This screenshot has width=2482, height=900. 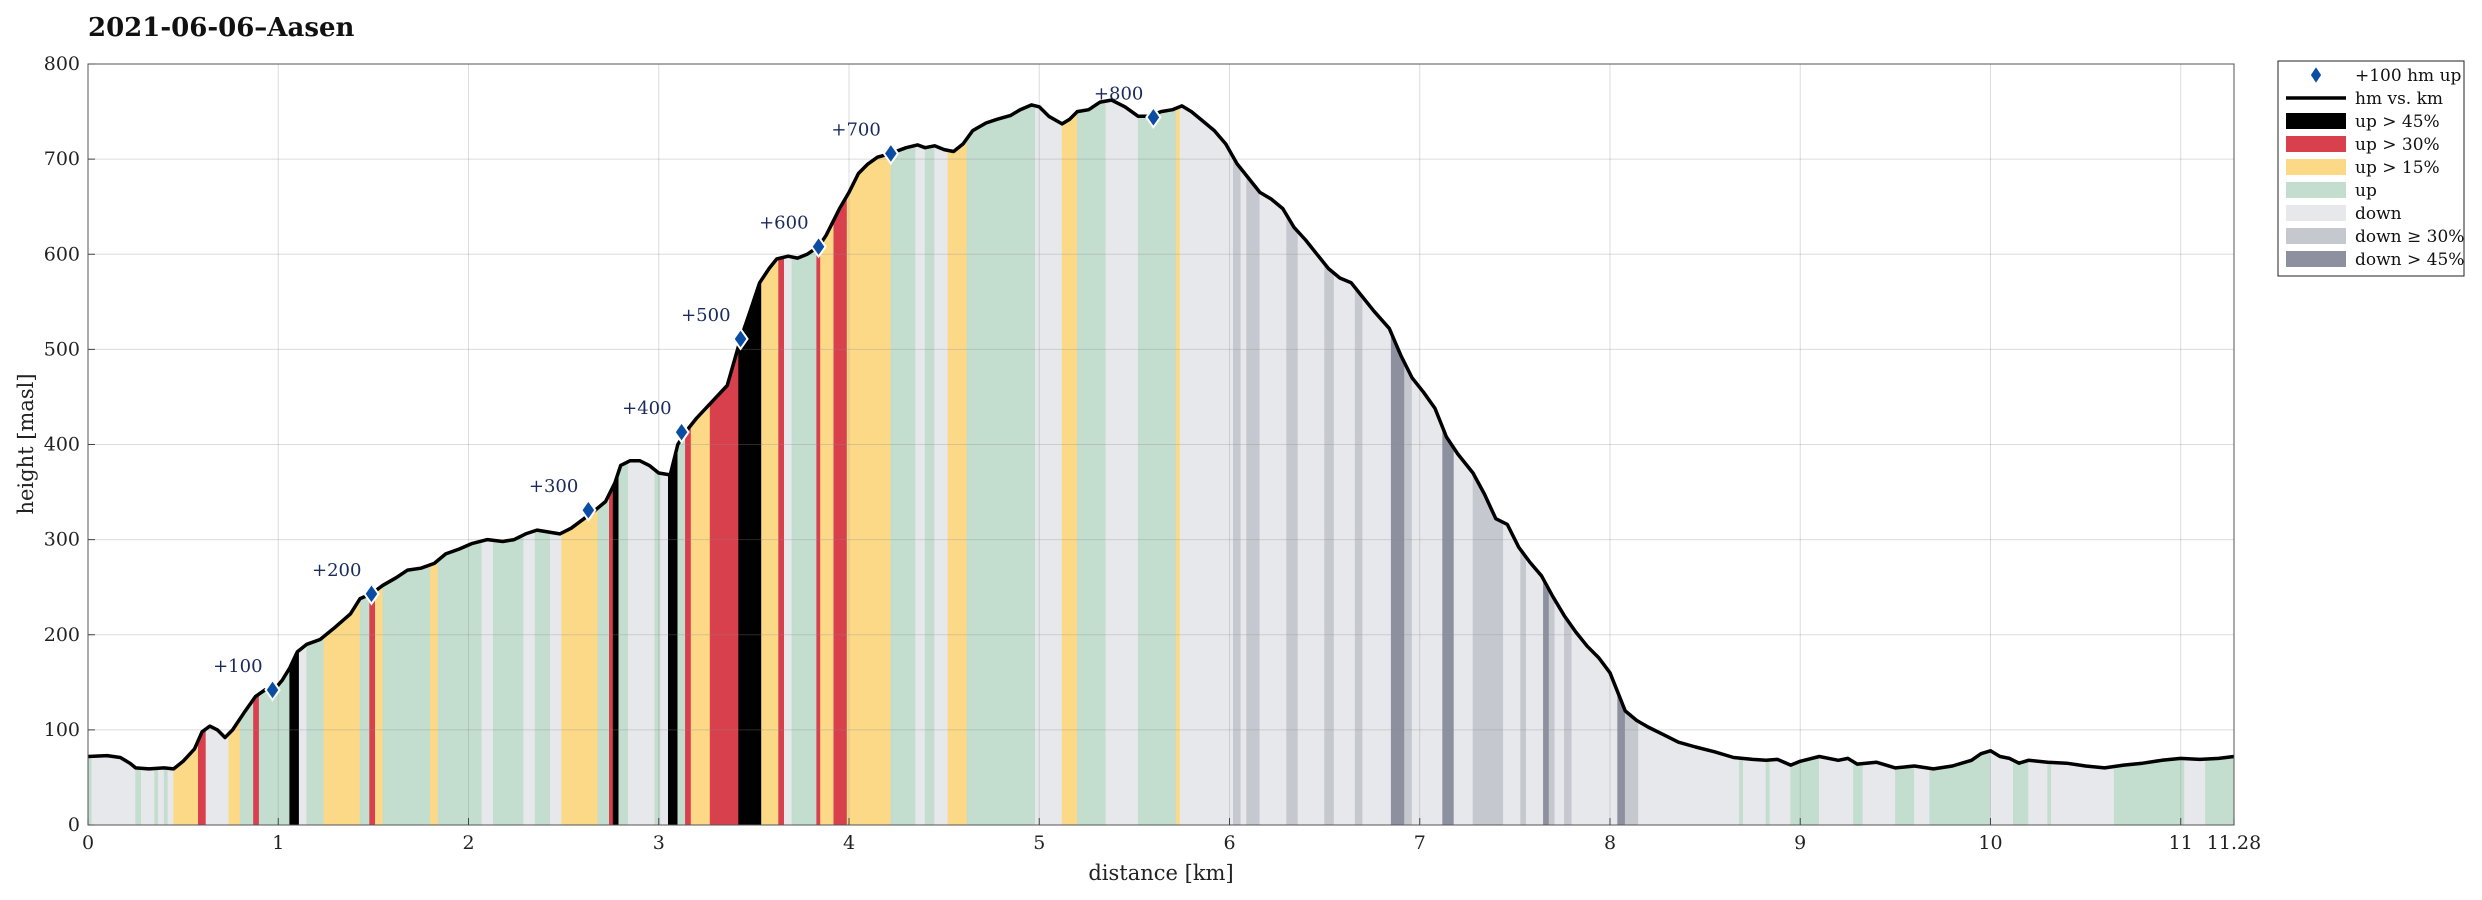 What do you see at coordinates (2397, 168) in the screenshot?
I see `legend-label-up15: up > 15%` at bounding box center [2397, 168].